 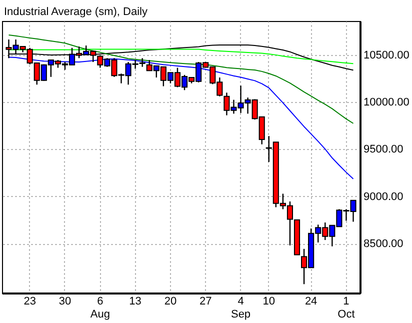 What do you see at coordinates (30, 302) in the screenshot?
I see `x-tick-label: 23` at bounding box center [30, 302].